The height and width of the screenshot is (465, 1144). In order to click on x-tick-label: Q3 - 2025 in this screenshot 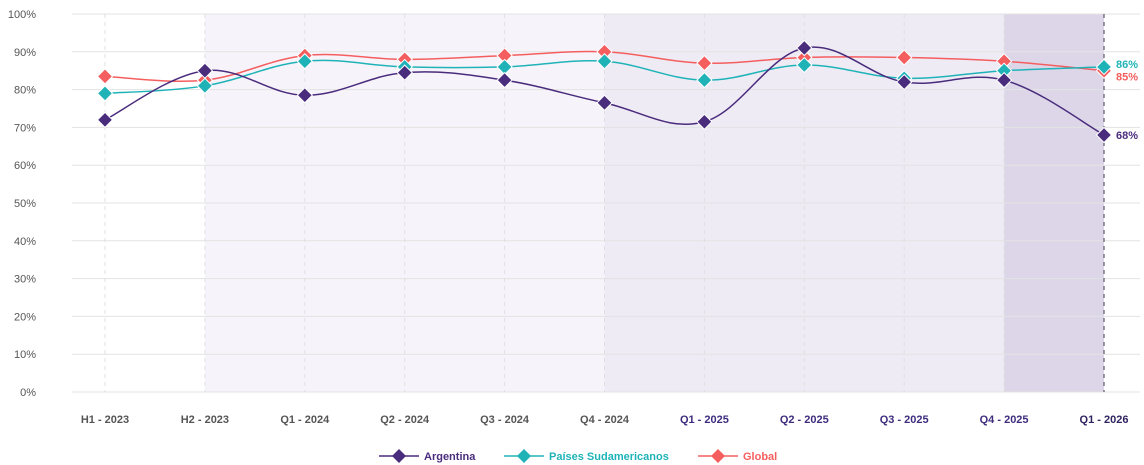, I will do `click(904, 420)`.